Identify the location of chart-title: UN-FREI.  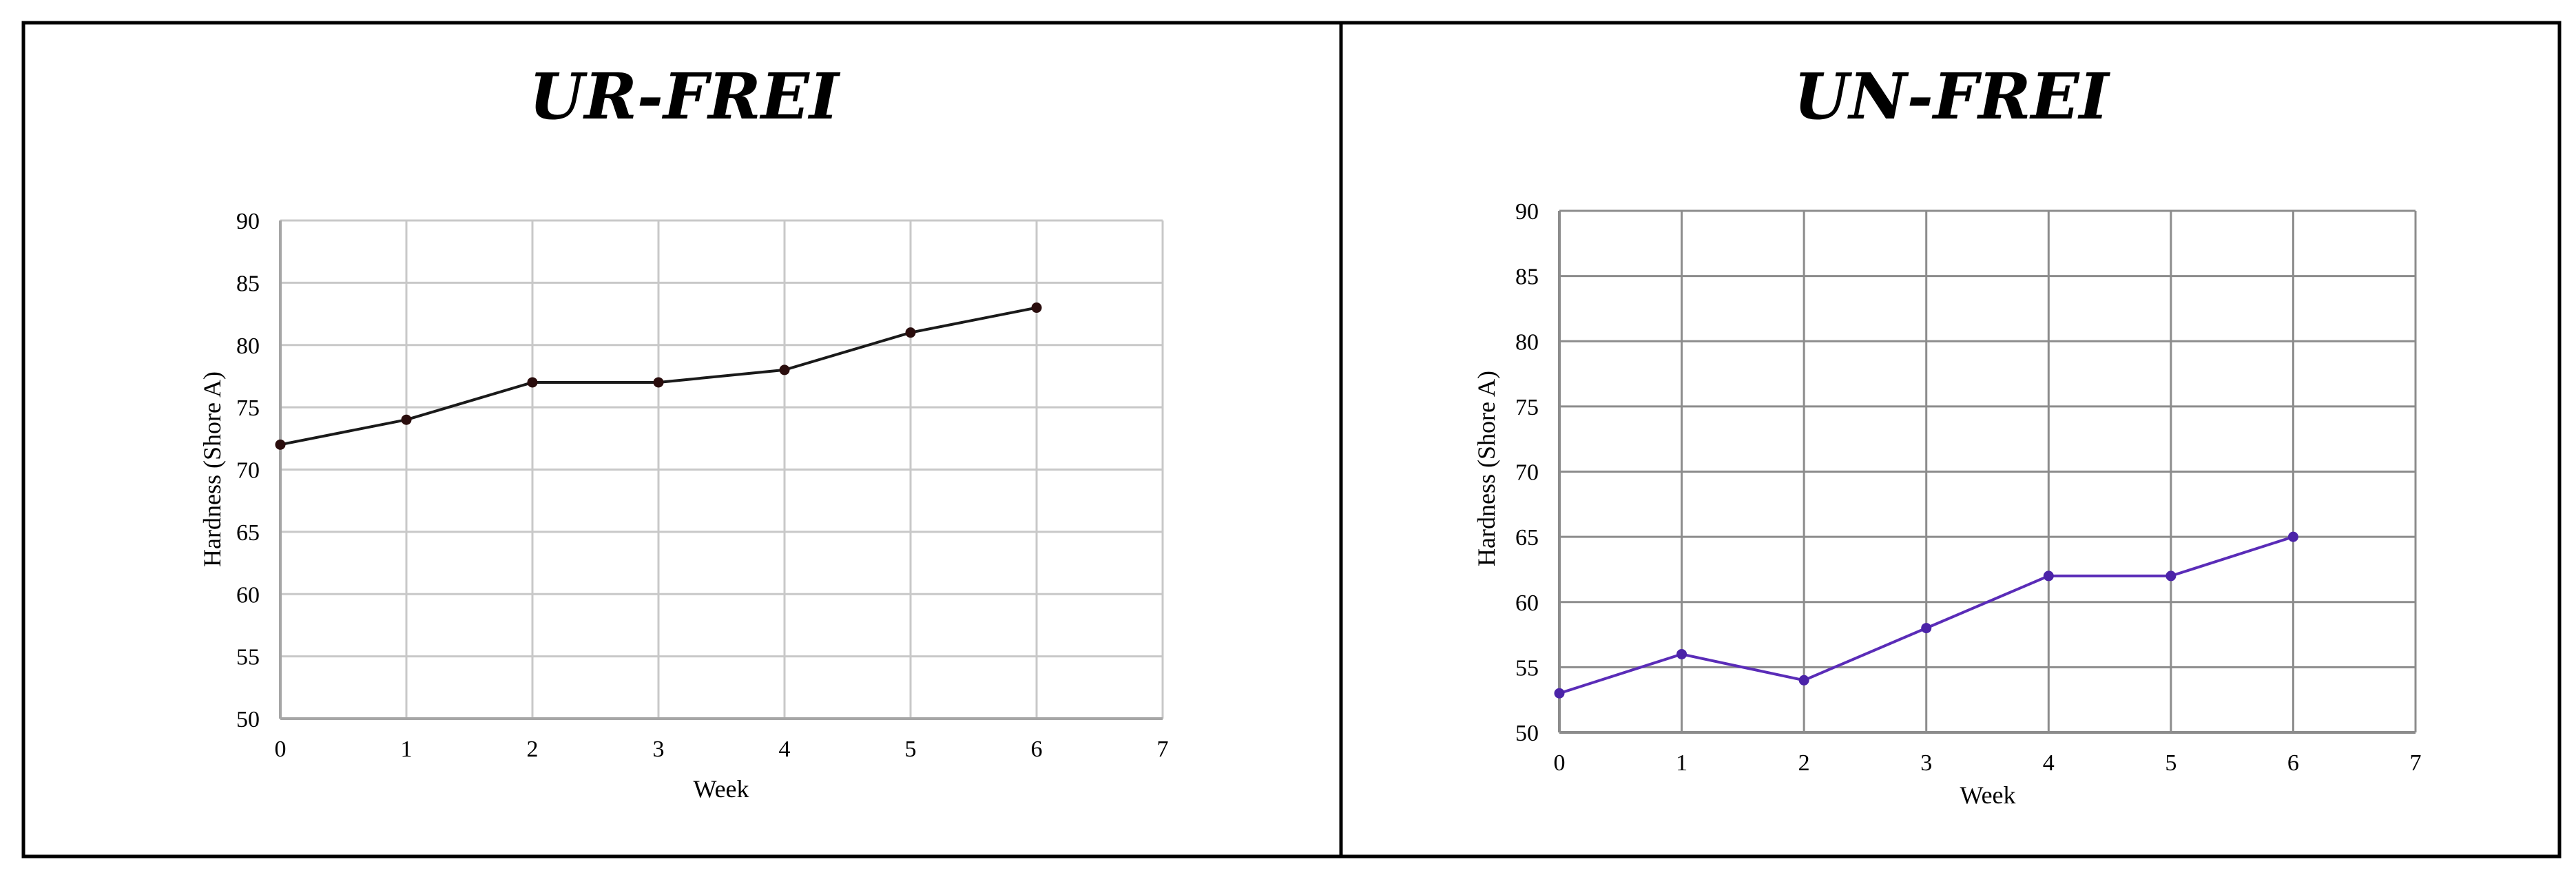
(1952, 96).